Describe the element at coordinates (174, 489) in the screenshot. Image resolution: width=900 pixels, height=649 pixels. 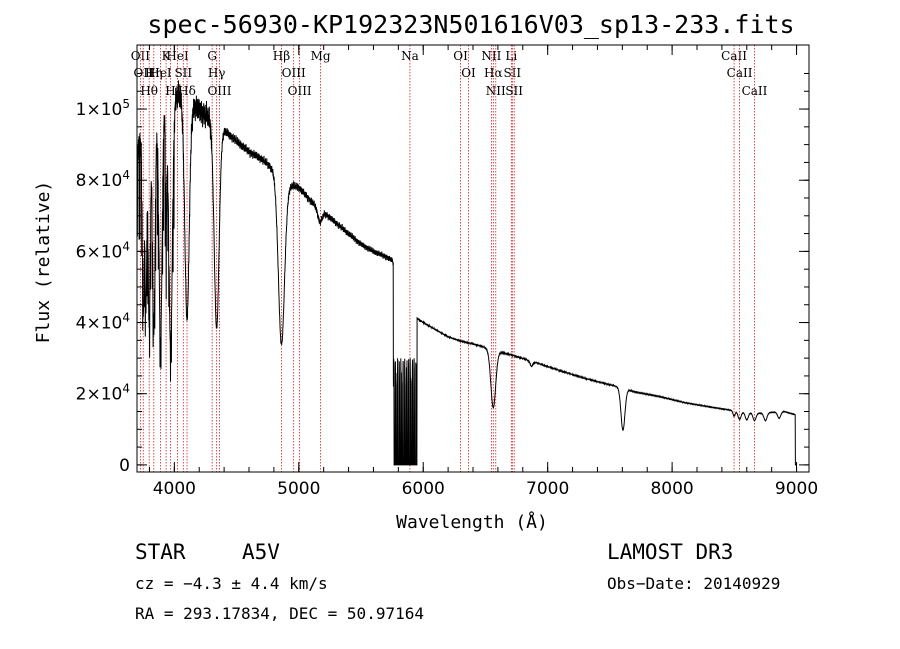
I see `x-tick-label: 4000` at that location.